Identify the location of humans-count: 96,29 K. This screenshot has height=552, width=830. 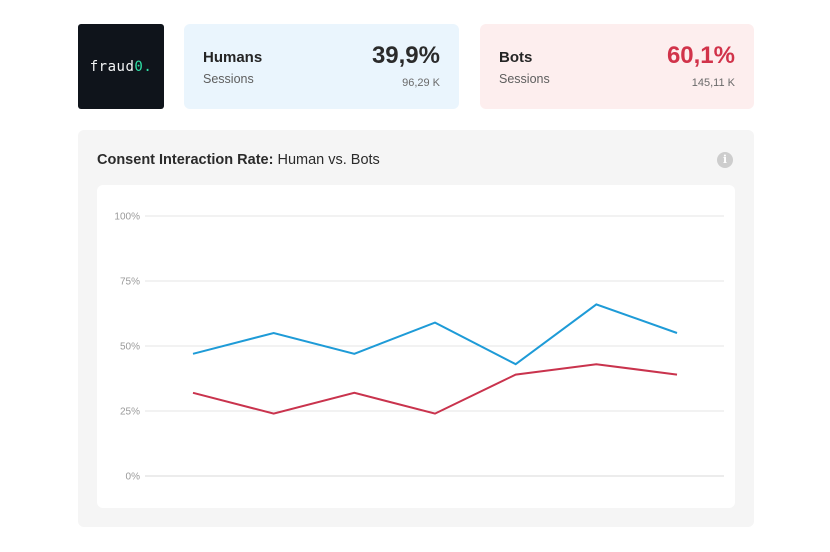
(421, 83).